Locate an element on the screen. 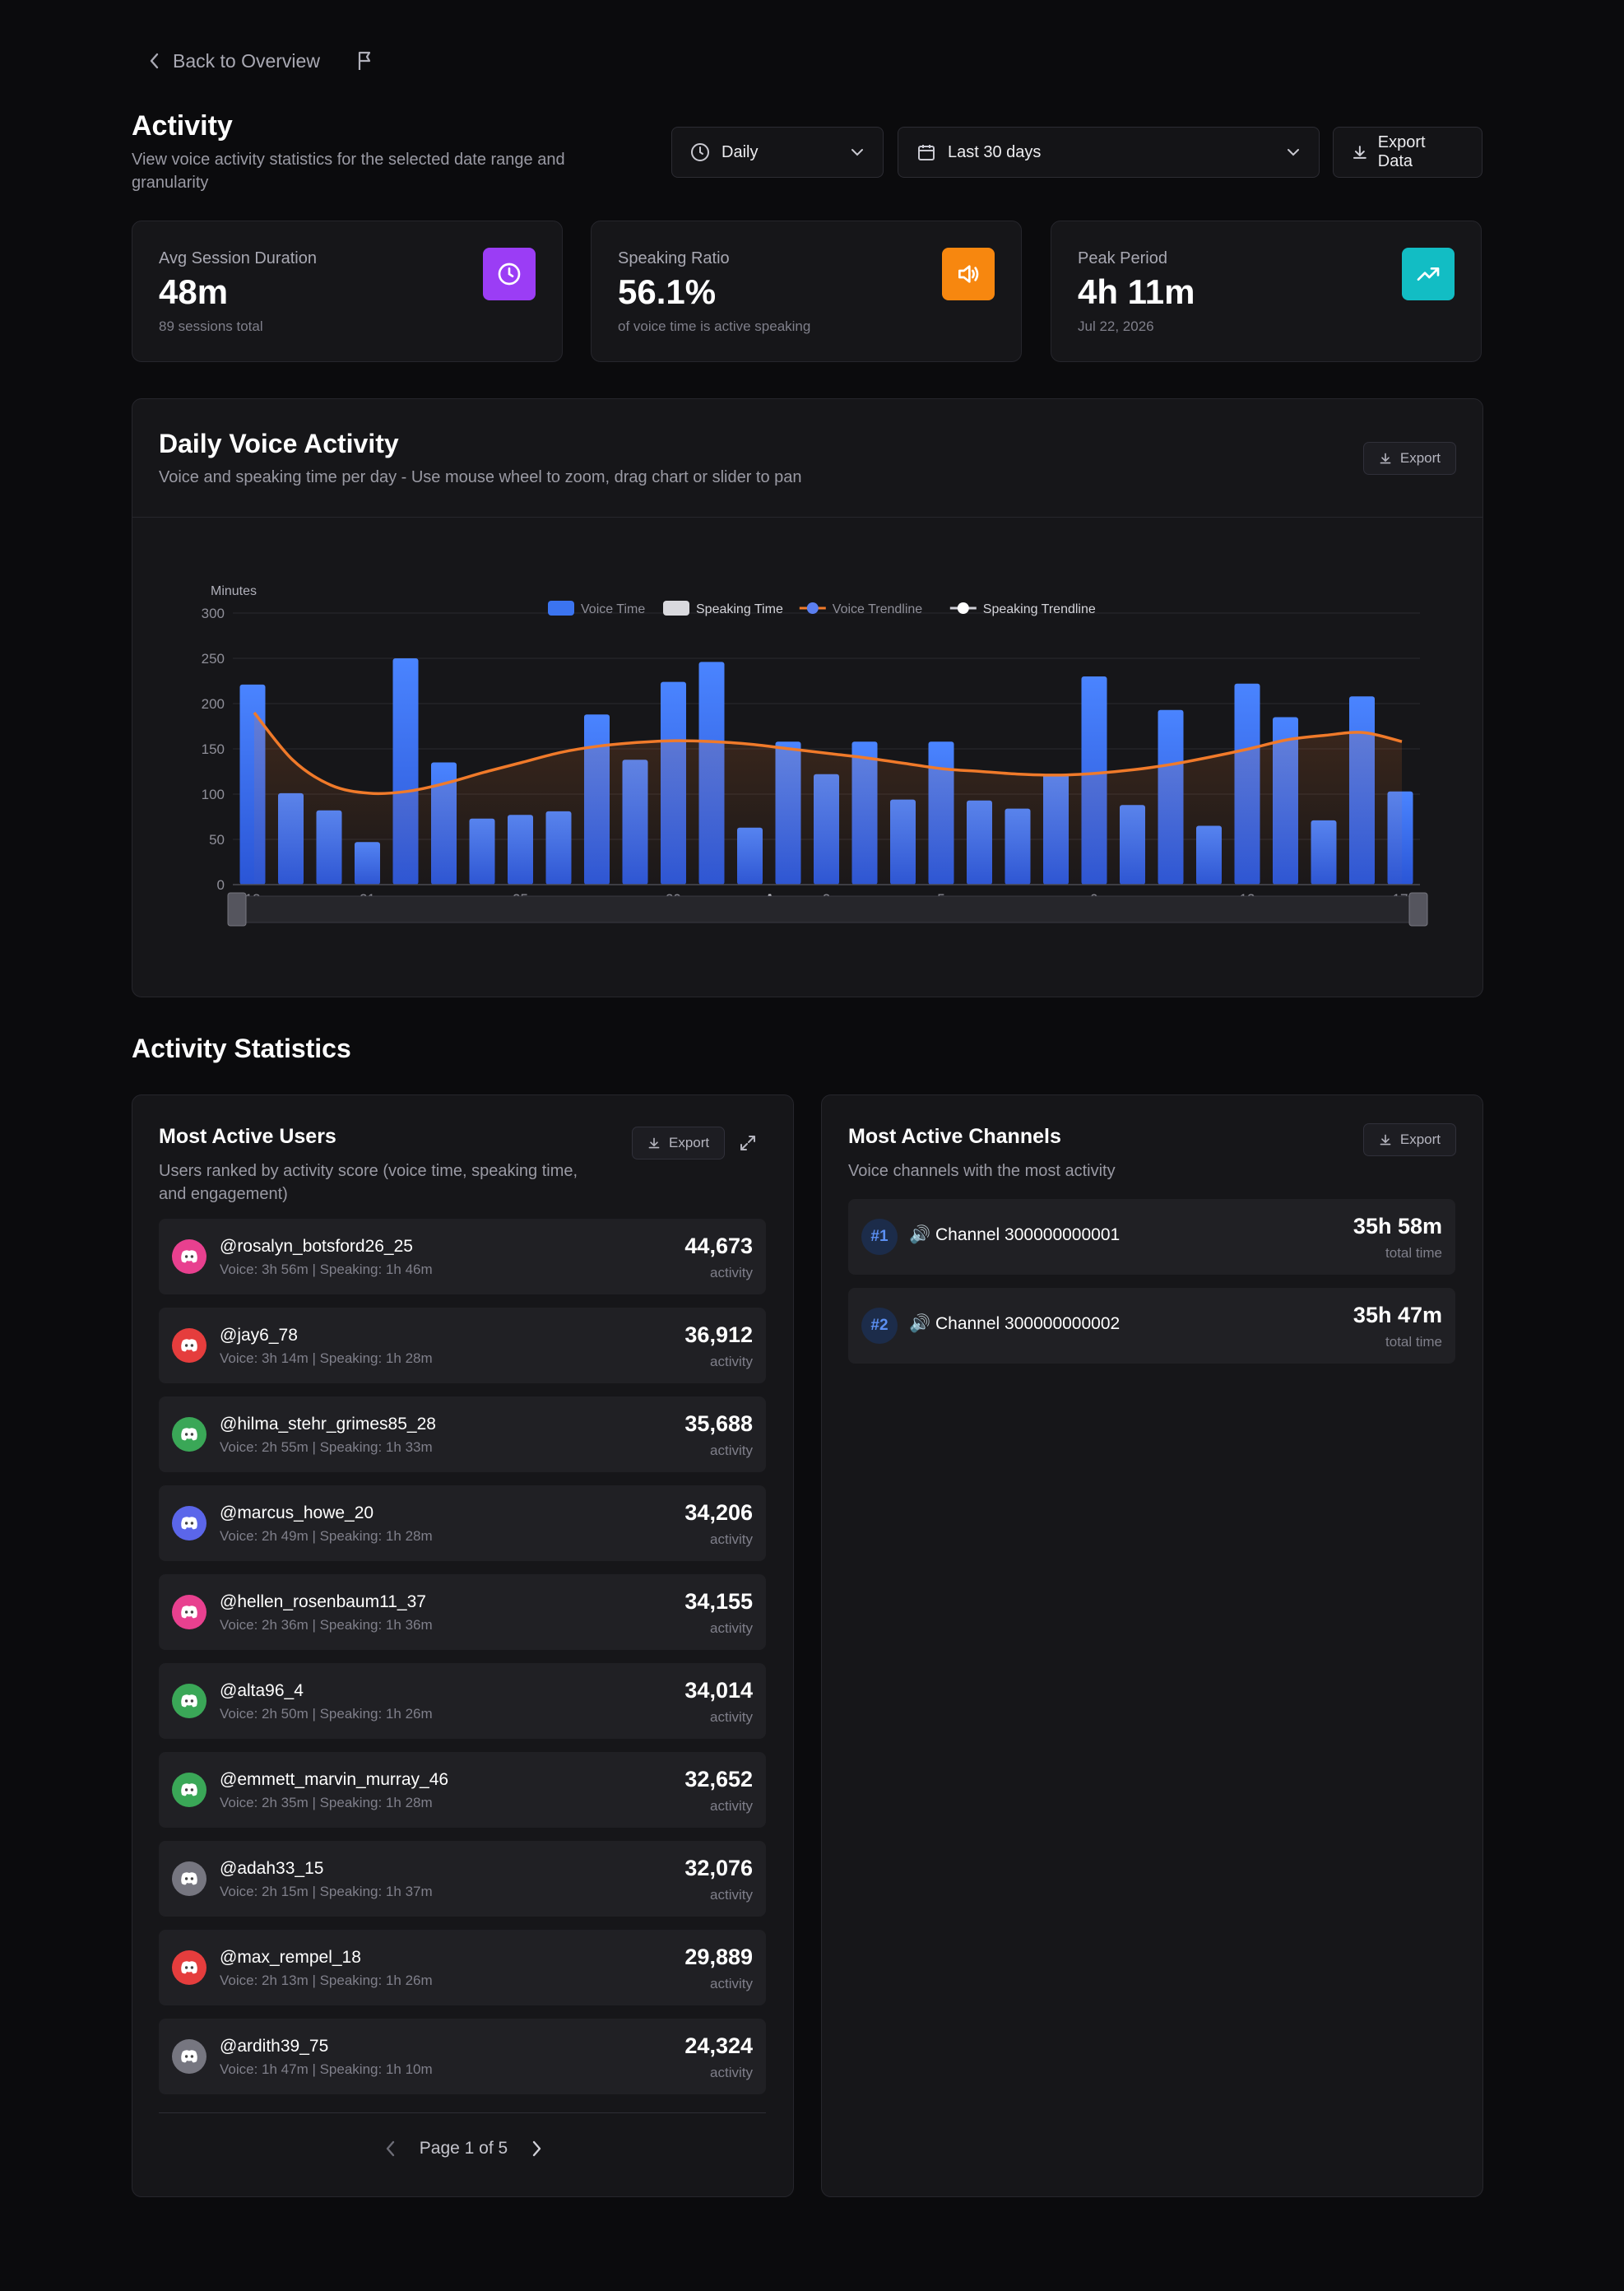 The width and height of the screenshot is (1624, 2291). user-detail: Voice: 2h 13m | Speaking: 1h 26m is located at coordinates (326, 1980).